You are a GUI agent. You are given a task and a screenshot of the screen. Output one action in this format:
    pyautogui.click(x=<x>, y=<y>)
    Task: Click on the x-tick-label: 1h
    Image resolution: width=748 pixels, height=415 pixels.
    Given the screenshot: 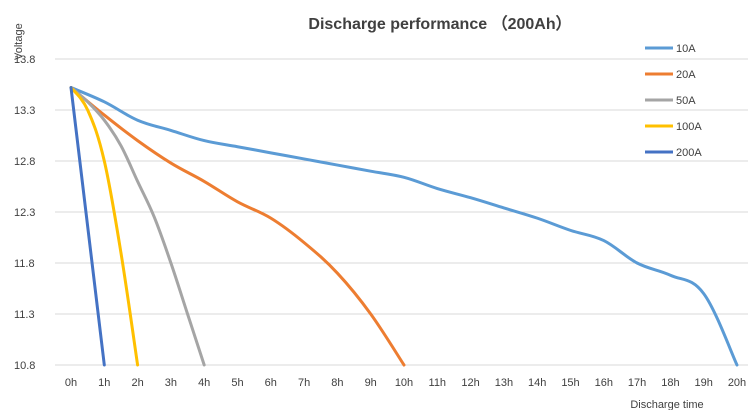 What is the action you would take?
    pyautogui.click(x=104, y=383)
    